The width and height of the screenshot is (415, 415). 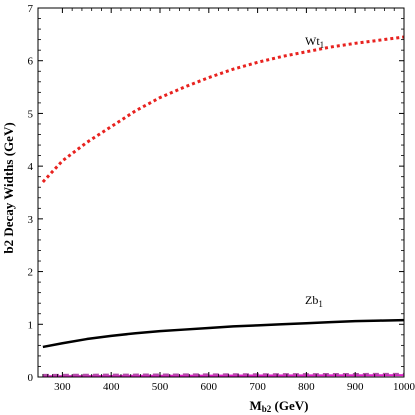 What do you see at coordinates (31, 378) in the screenshot?
I see `y-tick-label: 0` at bounding box center [31, 378].